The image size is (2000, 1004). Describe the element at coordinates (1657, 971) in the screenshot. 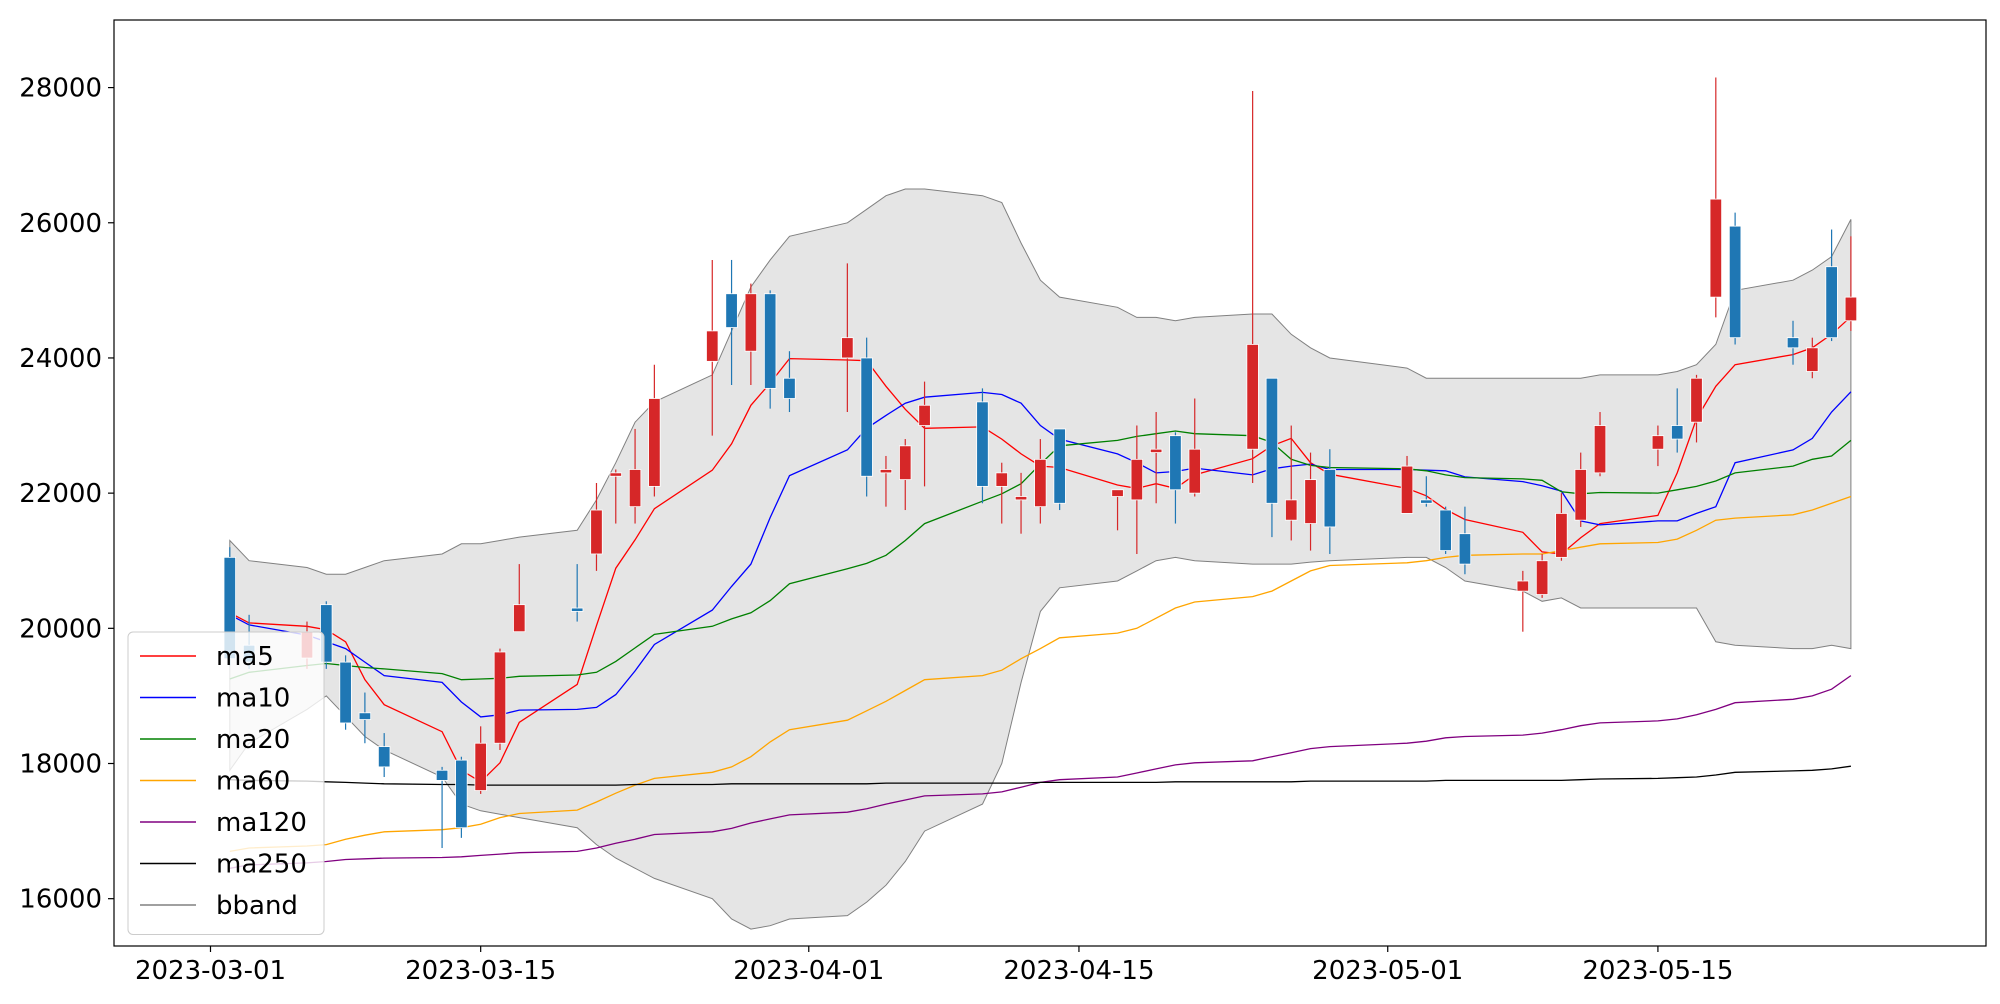

I see `x-tick-label: 2023-05-15` at that location.